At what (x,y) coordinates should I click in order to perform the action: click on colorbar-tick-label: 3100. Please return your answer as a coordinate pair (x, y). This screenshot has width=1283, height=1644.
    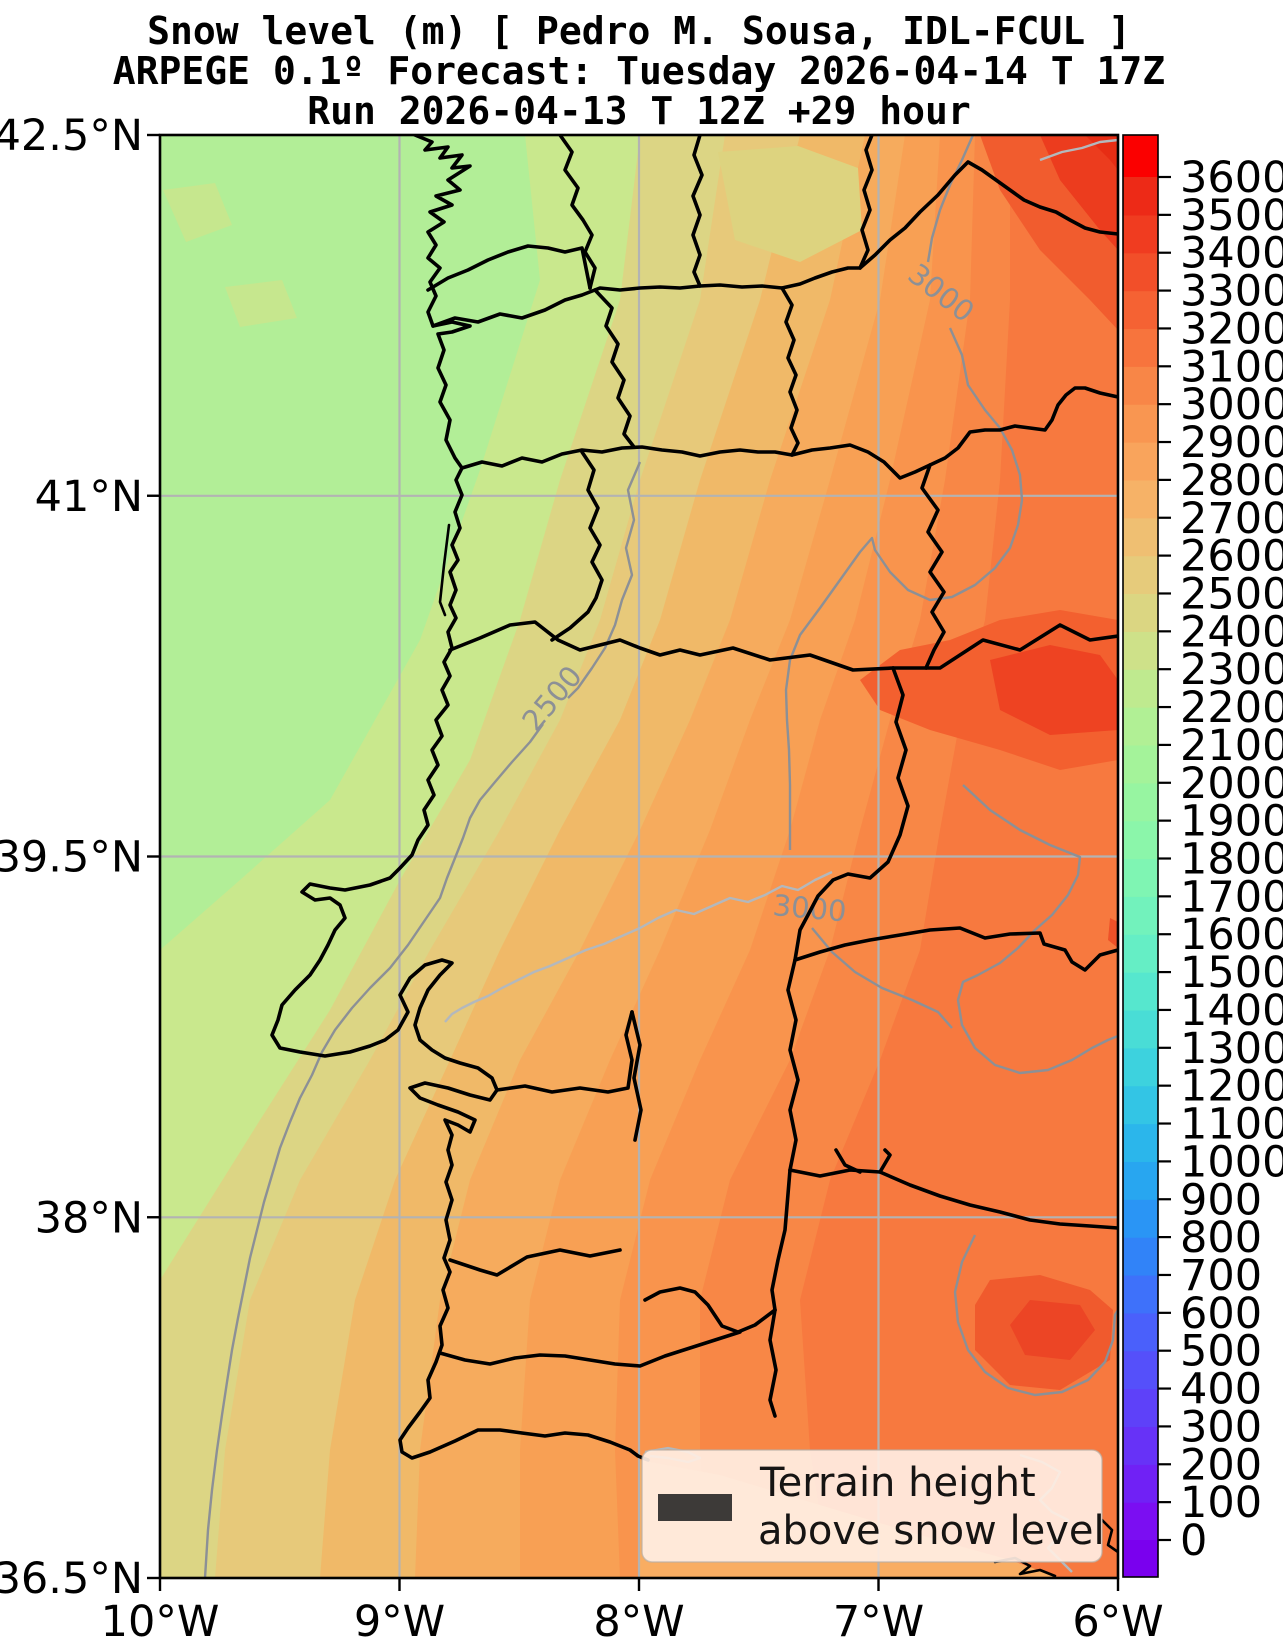
    Looking at the image, I should click on (1231, 367).